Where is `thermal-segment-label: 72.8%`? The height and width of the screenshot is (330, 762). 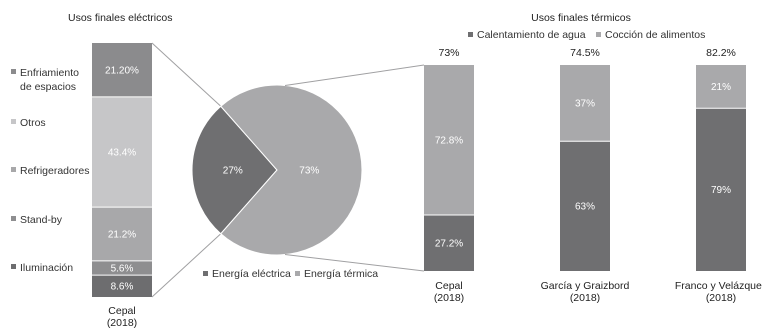 thermal-segment-label: 72.8% is located at coordinates (449, 140).